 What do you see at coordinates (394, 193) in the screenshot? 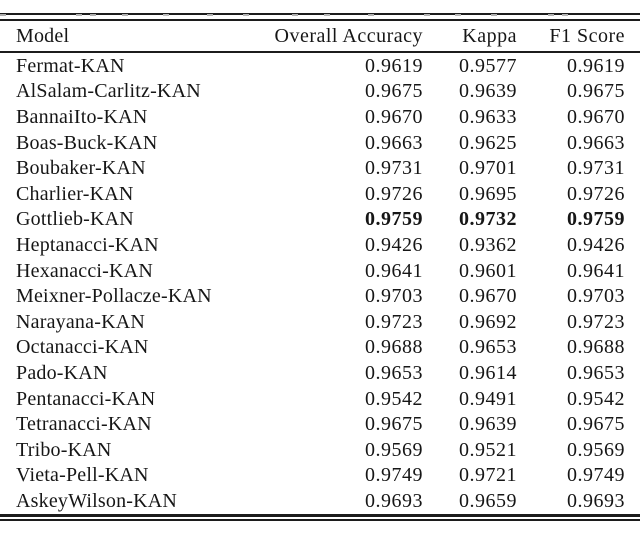
I see `overall-accuracy-cell: 0.9726` at bounding box center [394, 193].